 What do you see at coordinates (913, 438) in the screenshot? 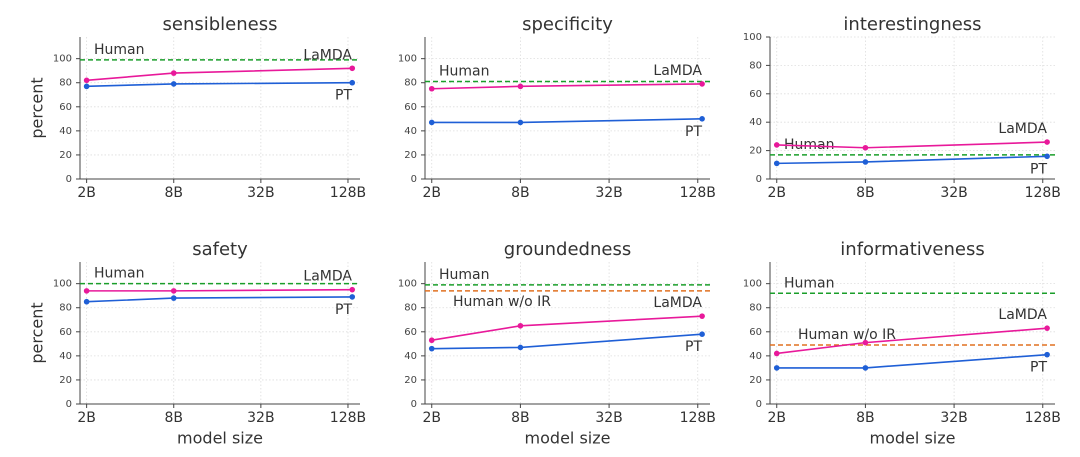
I see `x-axis-label: model size` at bounding box center [913, 438].